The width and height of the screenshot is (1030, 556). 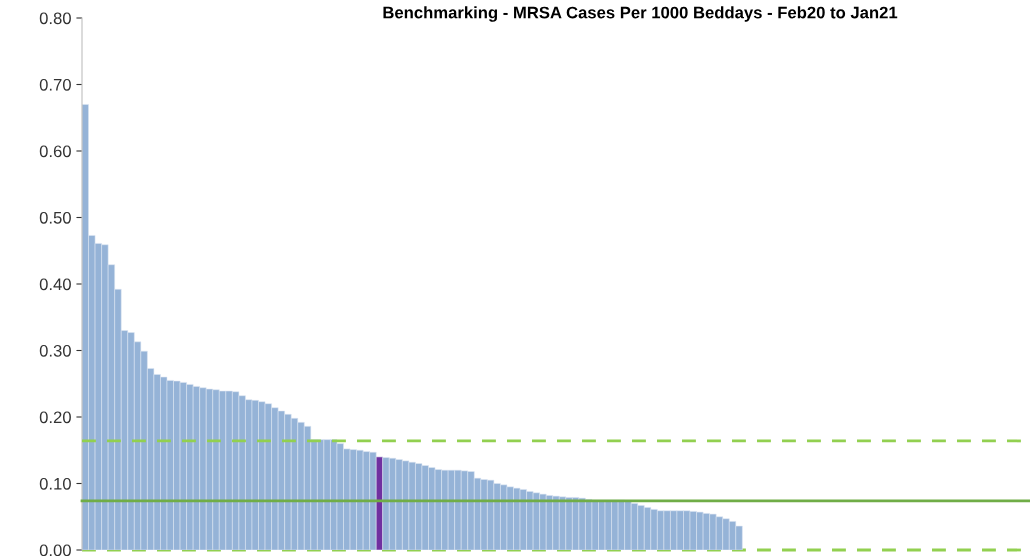 I want to click on y-tick-label: 0.00, so click(x=55, y=550).